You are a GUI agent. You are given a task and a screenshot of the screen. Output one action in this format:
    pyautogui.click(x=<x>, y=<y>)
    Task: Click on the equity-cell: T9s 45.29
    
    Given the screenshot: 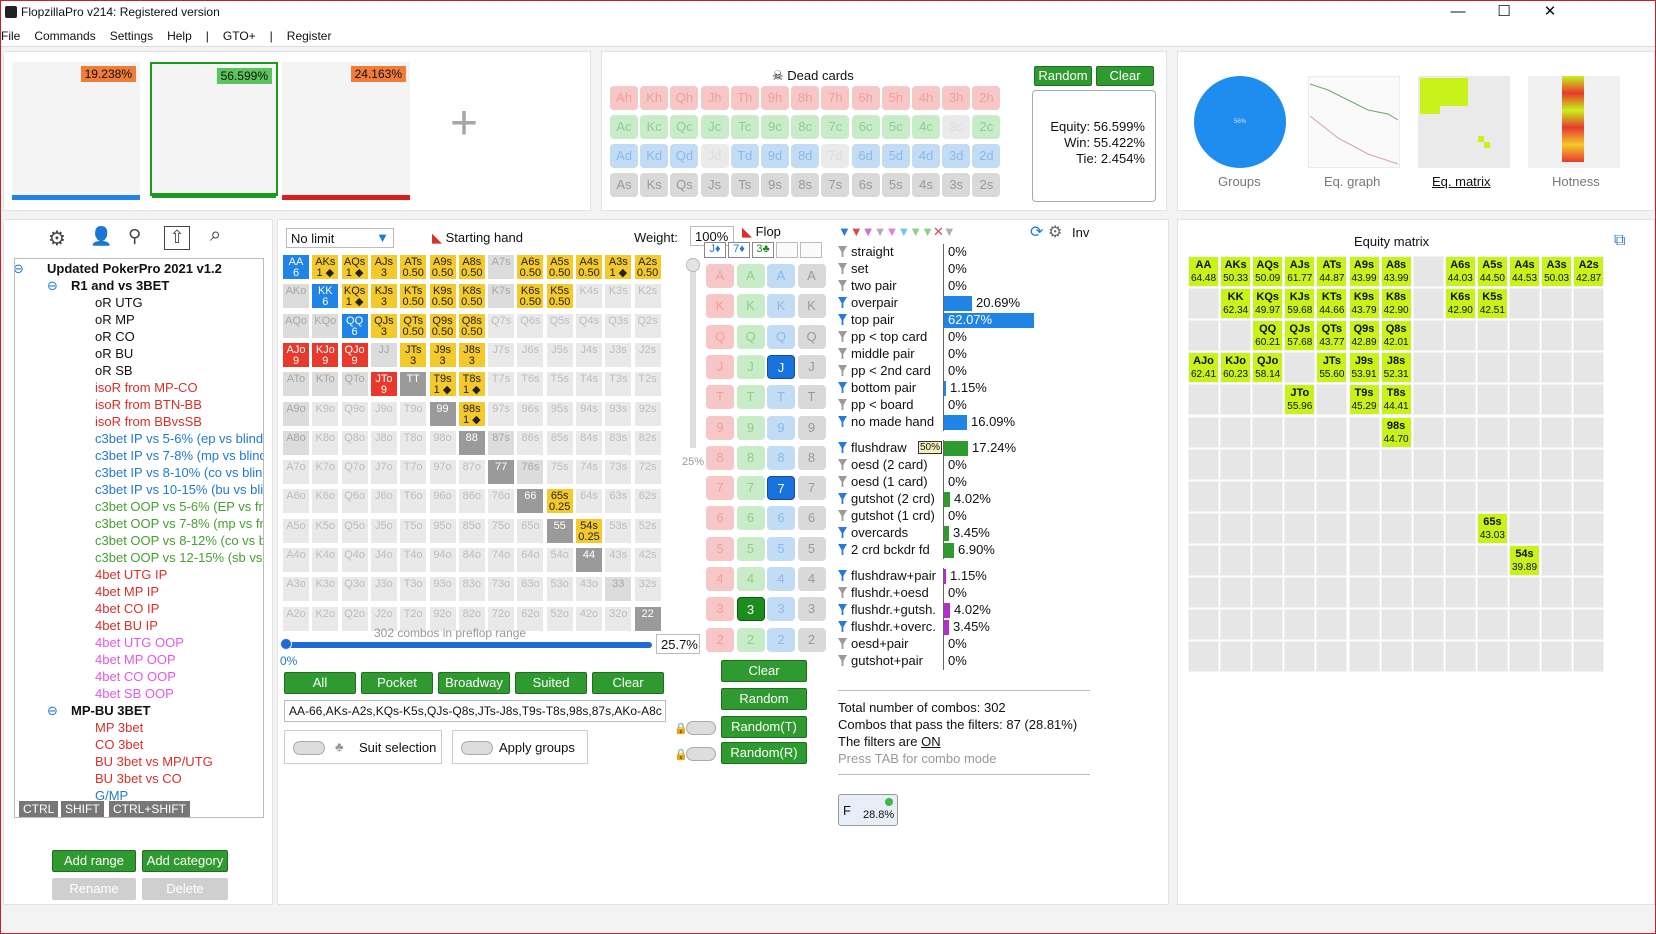 What is the action you would take?
    pyautogui.click(x=1364, y=400)
    